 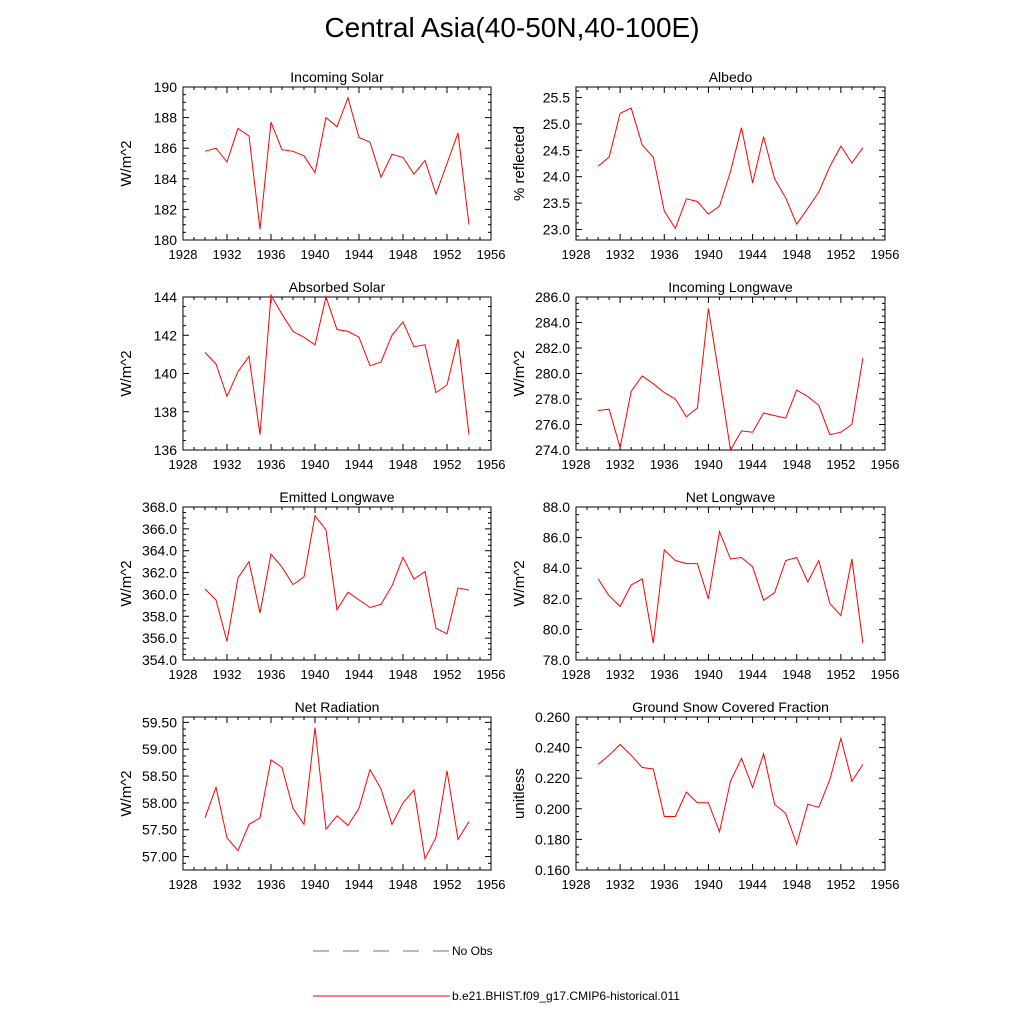 I want to click on panel-2-ytick-label: 24.0, so click(x=556, y=177).